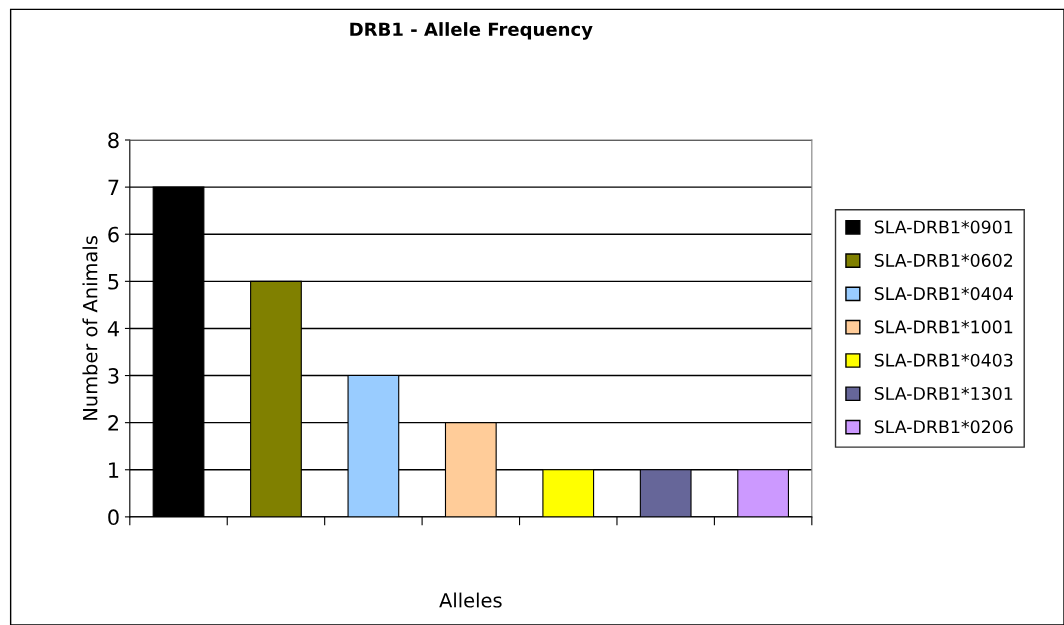  What do you see at coordinates (113, 423) in the screenshot?
I see `y-tick-label: 2` at bounding box center [113, 423].